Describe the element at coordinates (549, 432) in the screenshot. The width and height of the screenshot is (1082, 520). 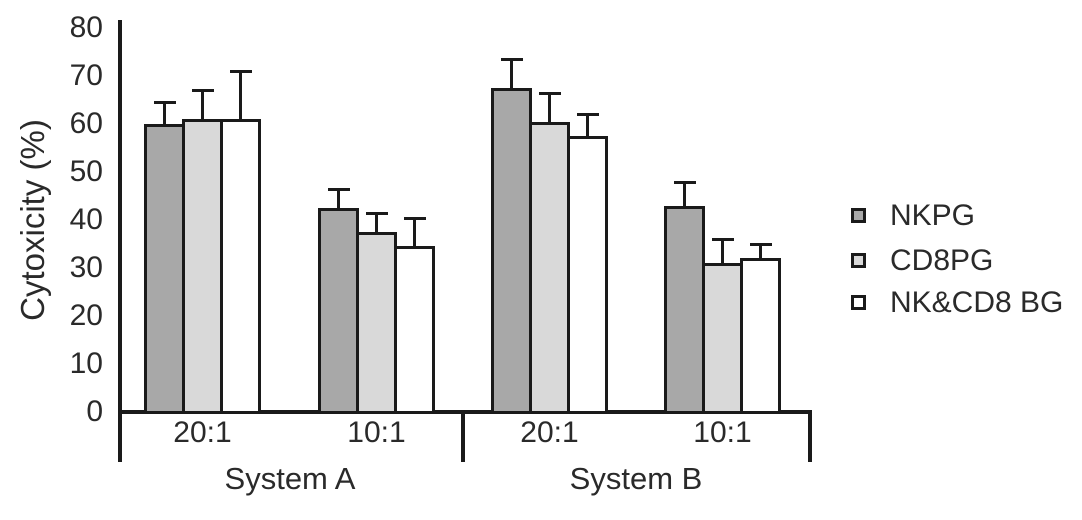
I see `x-tick-label-system-b-20-1: 20:1` at that location.